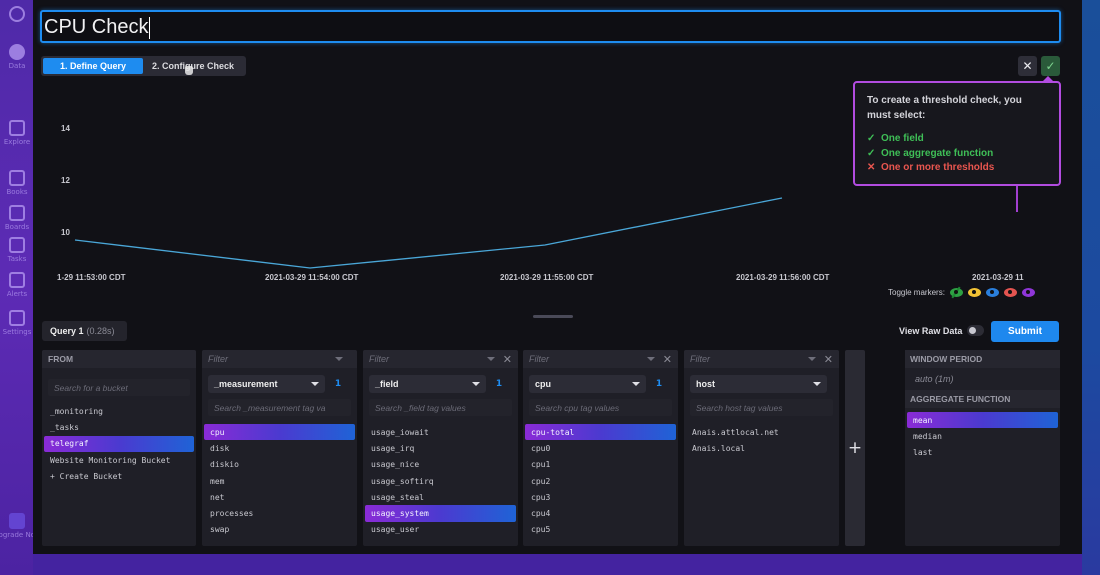 Image resolution: width=1100 pixels, height=575 pixels. What do you see at coordinates (393, 448) in the screenshot?
I see `tag-value-item: usage_irq` at bounding box center [393, 448].